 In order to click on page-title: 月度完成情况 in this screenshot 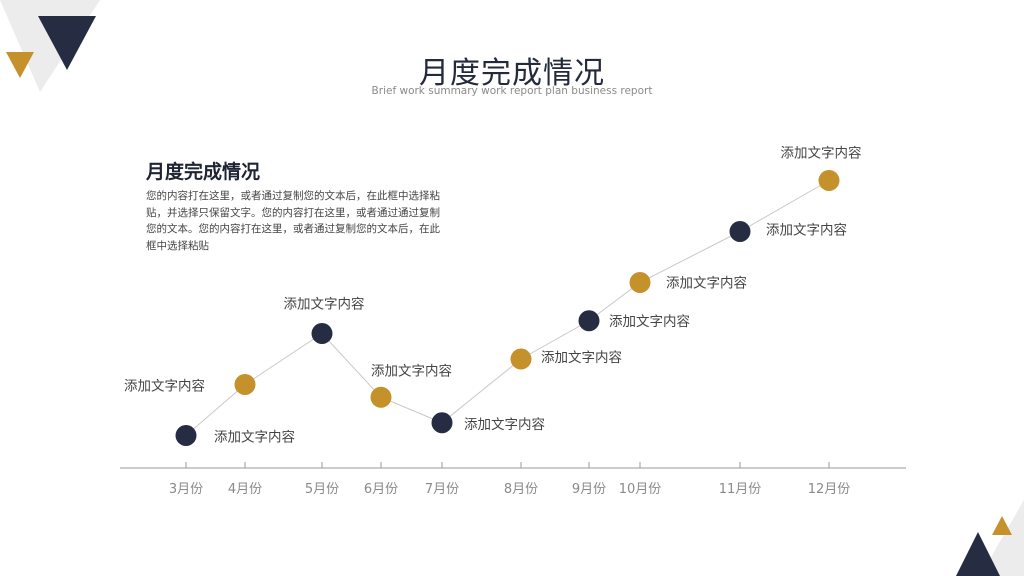, I will do `click(512, 73)`.